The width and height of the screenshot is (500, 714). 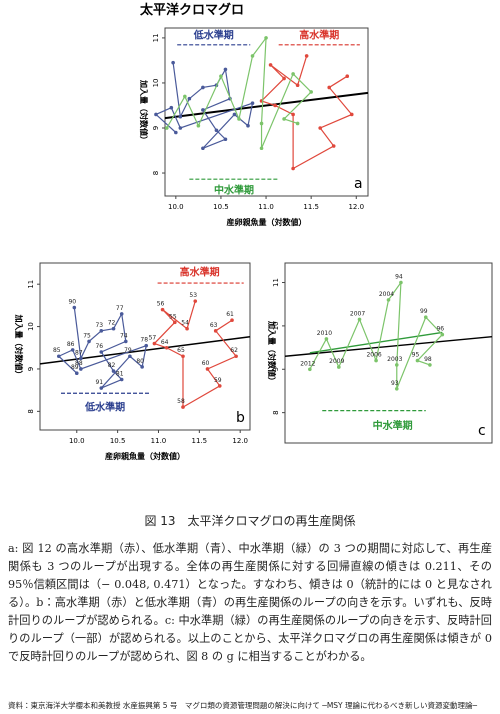 What do you see at coordinates (128, 350) in the screenshot?
I see `point-label: 79` at bounding box center [128, 350].